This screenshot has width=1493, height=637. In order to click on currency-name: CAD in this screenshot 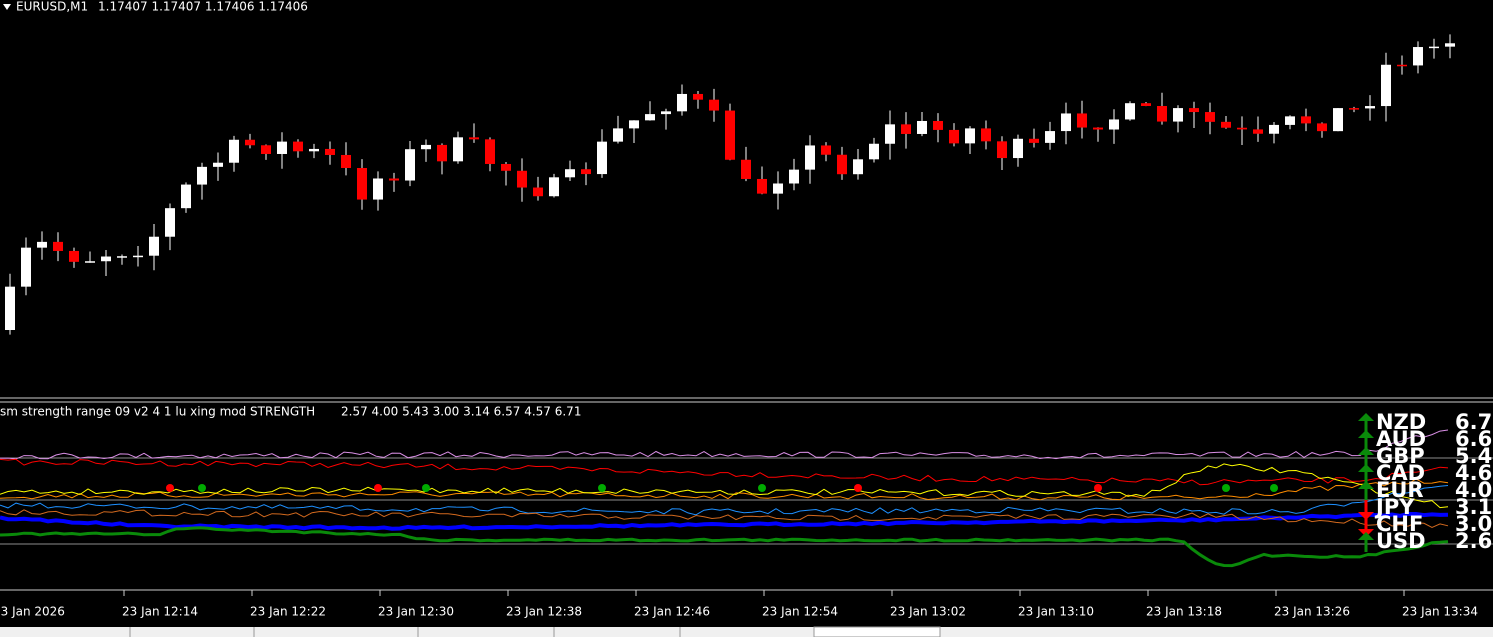, I will do `click(1400, 473)`.